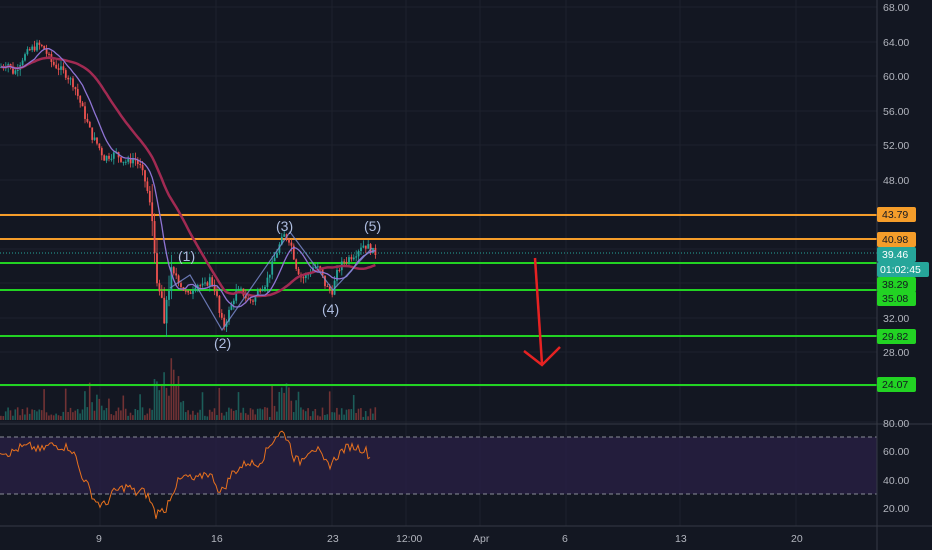  What do you see at coordinates (797, 539) in the screenshot?
I see `time-tick: 20` at bounding box center [797, 539].